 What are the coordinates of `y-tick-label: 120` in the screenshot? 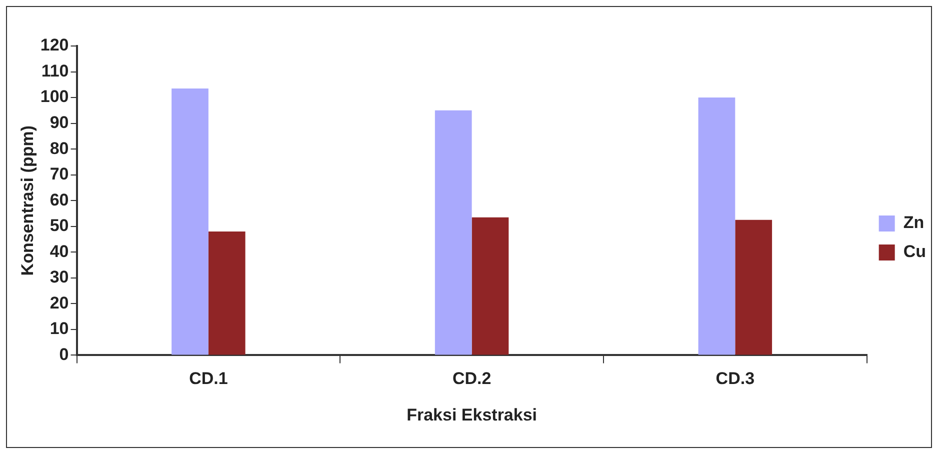 It's located at (54, 45).